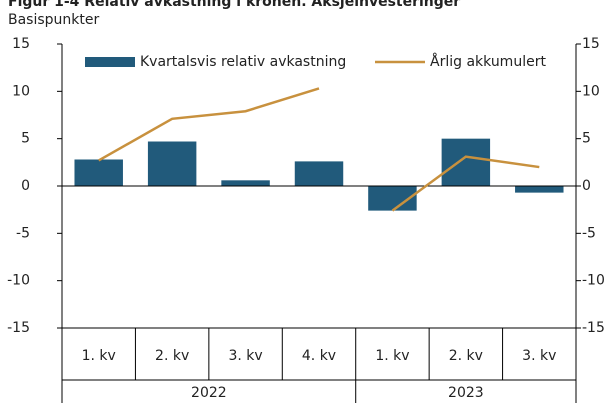 Image resolution: width=613 pixels, height=403 pixels. Describe the element at coordinates (18, 281) in the screenshot. I see `y-tick-label: -10` at that location.